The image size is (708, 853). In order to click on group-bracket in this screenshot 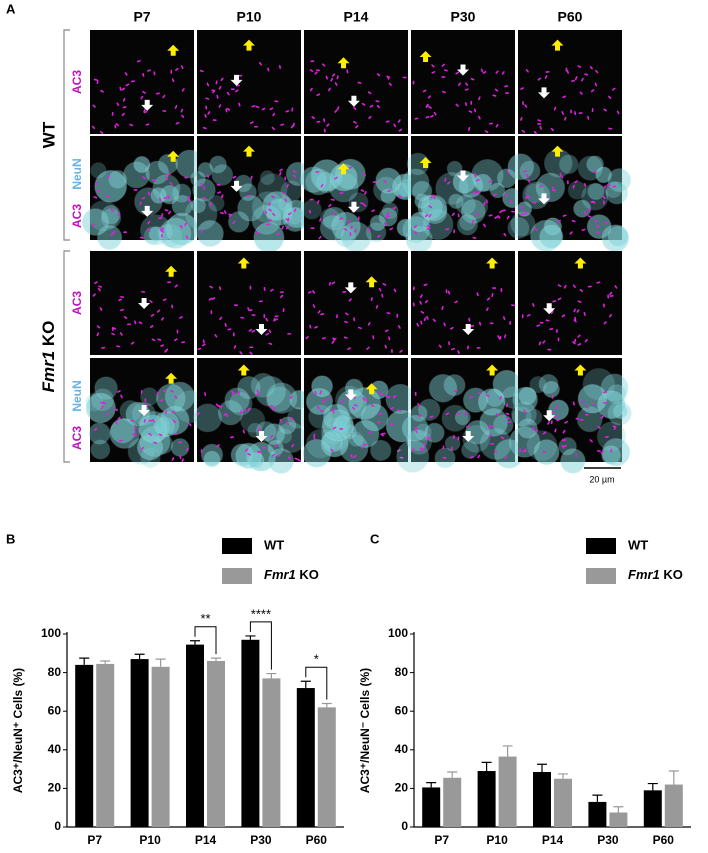, I will do `click(66, 135)`.